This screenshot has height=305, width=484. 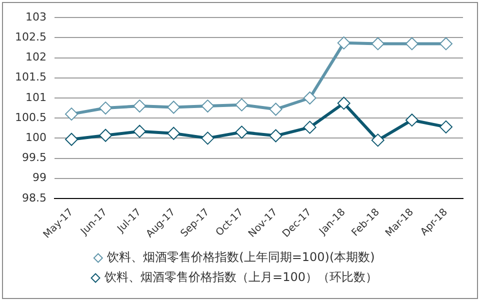 I want to click on y-tick-label: 99, so click(x=39, y=177).